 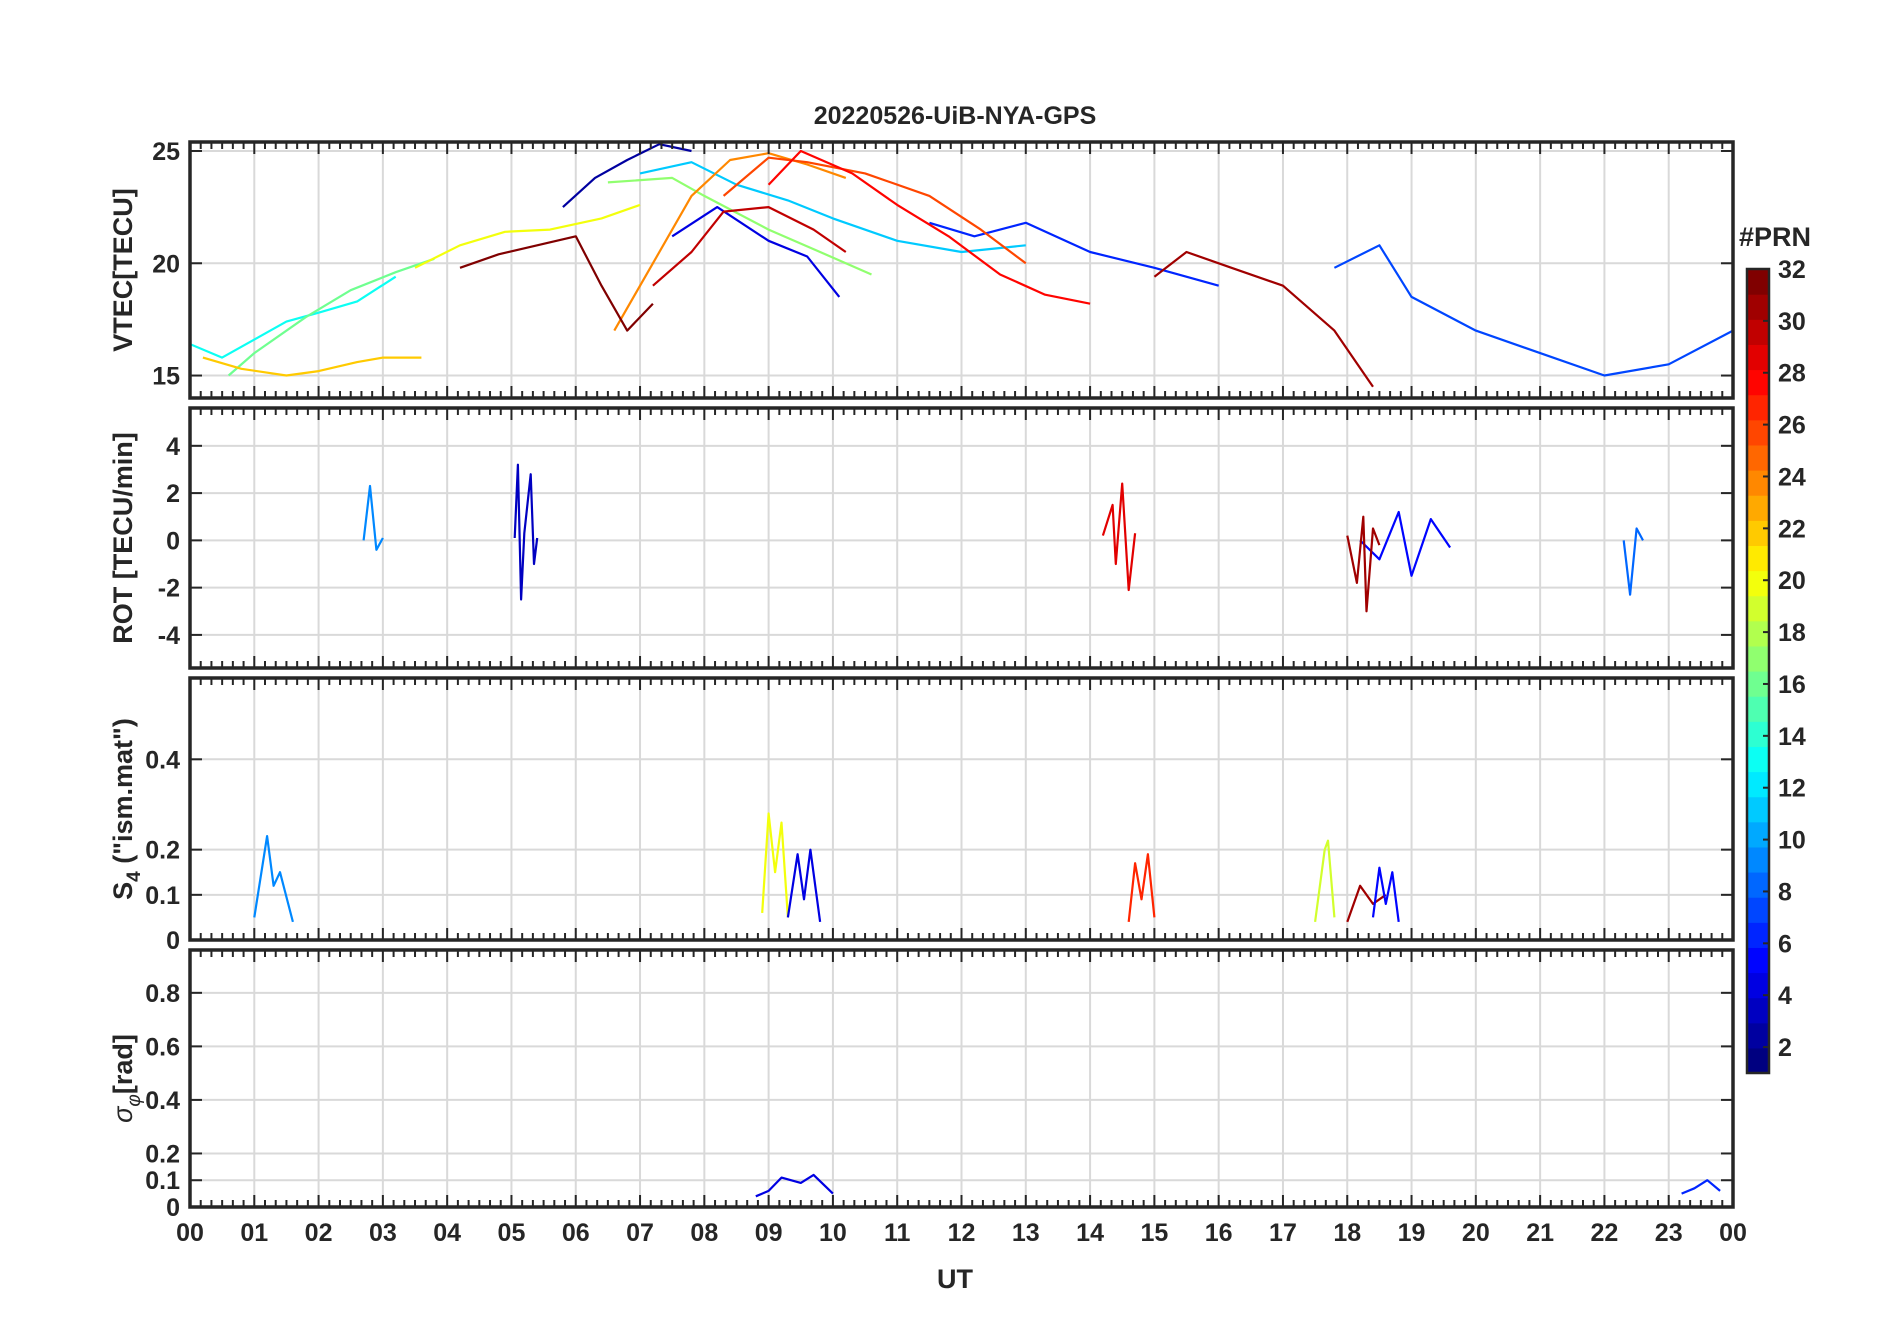 I want to click on x-tick-label: 10, so click(x=833, y=1233).